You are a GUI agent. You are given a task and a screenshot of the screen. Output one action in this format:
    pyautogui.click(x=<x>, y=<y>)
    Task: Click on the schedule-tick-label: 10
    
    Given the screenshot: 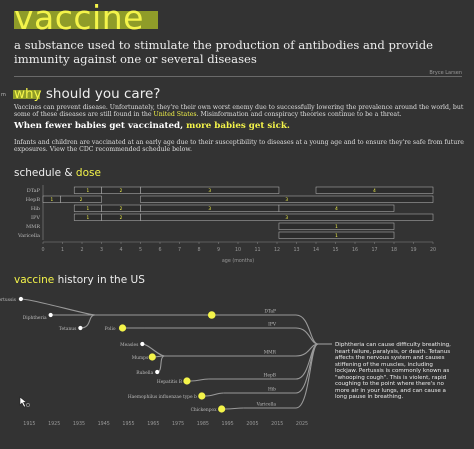 What is the action you would take?
    pyautogui.click(x=238, y=250)
    